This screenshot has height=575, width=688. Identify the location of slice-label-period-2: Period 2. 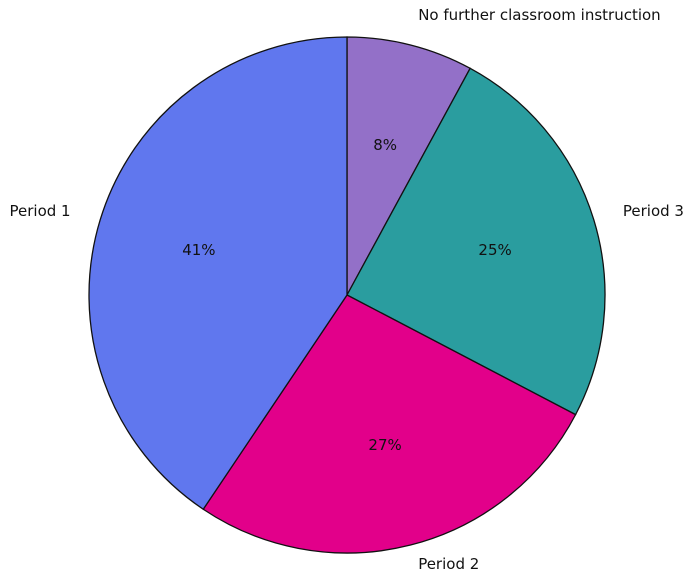
(448, 564).